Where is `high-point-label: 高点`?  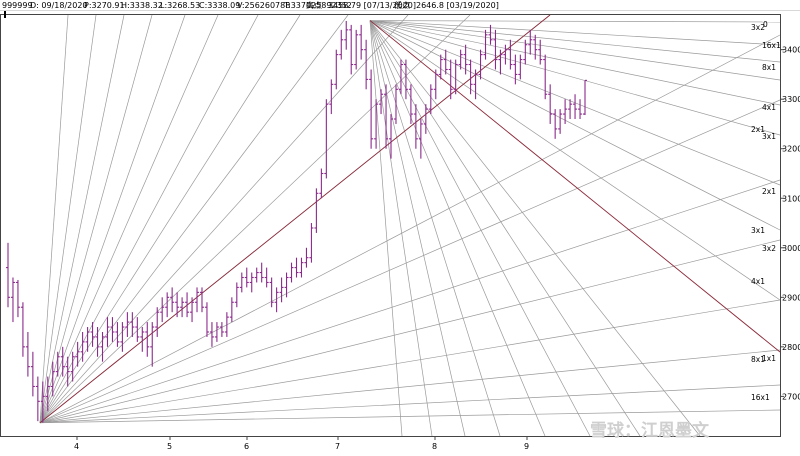 high-point-label: 高点 is located at coordinates (314, 5).